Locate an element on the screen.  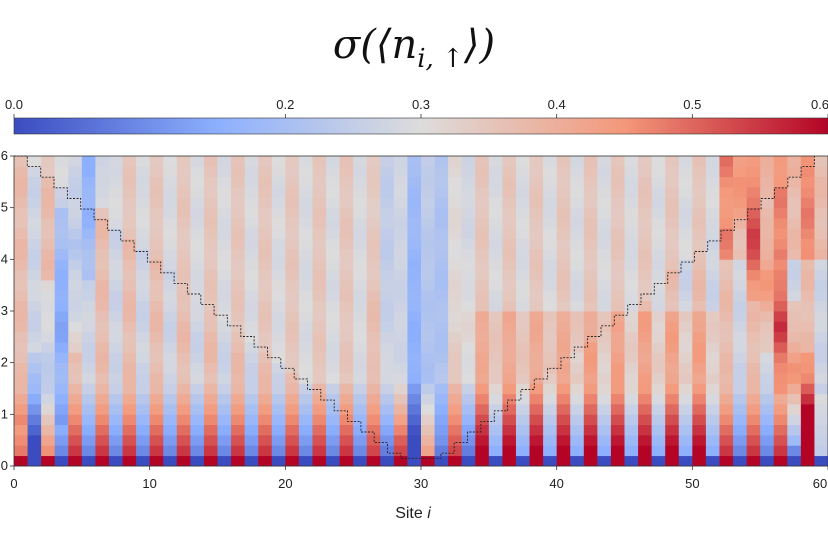
colorbar-tick-label: 0.5 is located at coordinates (692, 104).